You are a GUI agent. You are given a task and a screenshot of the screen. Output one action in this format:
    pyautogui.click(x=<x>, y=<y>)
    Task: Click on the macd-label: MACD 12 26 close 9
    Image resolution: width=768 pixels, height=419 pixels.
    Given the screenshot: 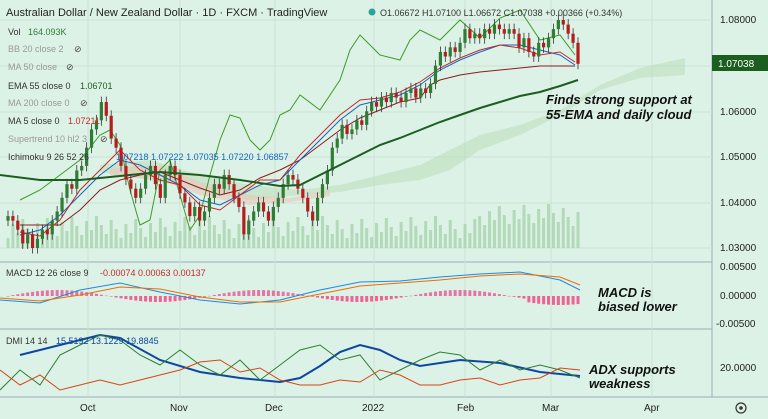 What is the action you would take?
    pyautogui.click(x=47, y=273)
    